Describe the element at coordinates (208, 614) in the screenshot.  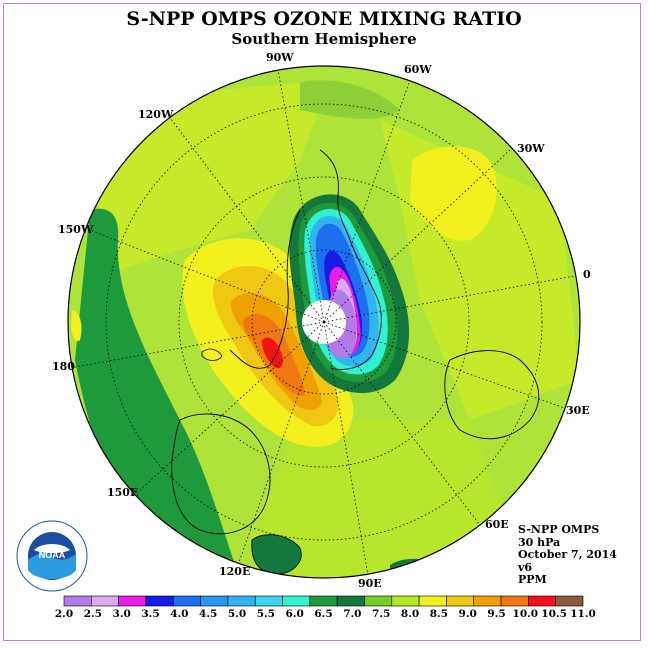
I see `colorbar-tick-label: 4.5` at that location.